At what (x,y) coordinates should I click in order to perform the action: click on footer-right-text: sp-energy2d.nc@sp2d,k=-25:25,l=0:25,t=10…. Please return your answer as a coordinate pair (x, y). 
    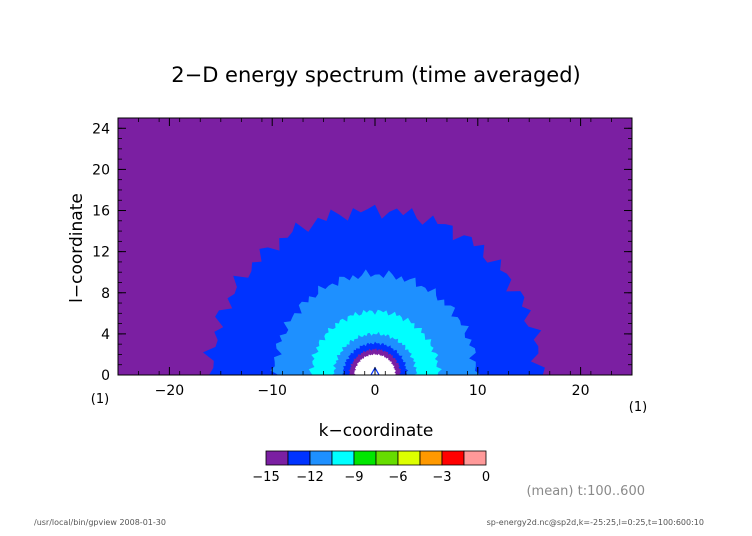
    Looking at the image, I should click on (595, 522).